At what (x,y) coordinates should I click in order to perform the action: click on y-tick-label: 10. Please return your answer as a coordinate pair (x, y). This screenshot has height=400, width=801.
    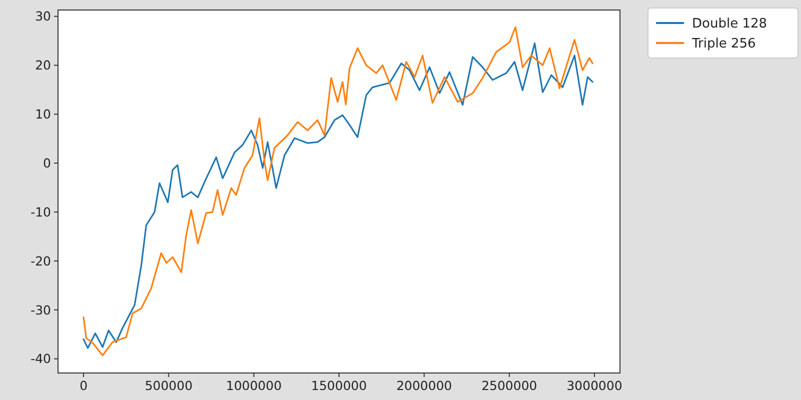
    Looking at the image, I should click on (43, 114).